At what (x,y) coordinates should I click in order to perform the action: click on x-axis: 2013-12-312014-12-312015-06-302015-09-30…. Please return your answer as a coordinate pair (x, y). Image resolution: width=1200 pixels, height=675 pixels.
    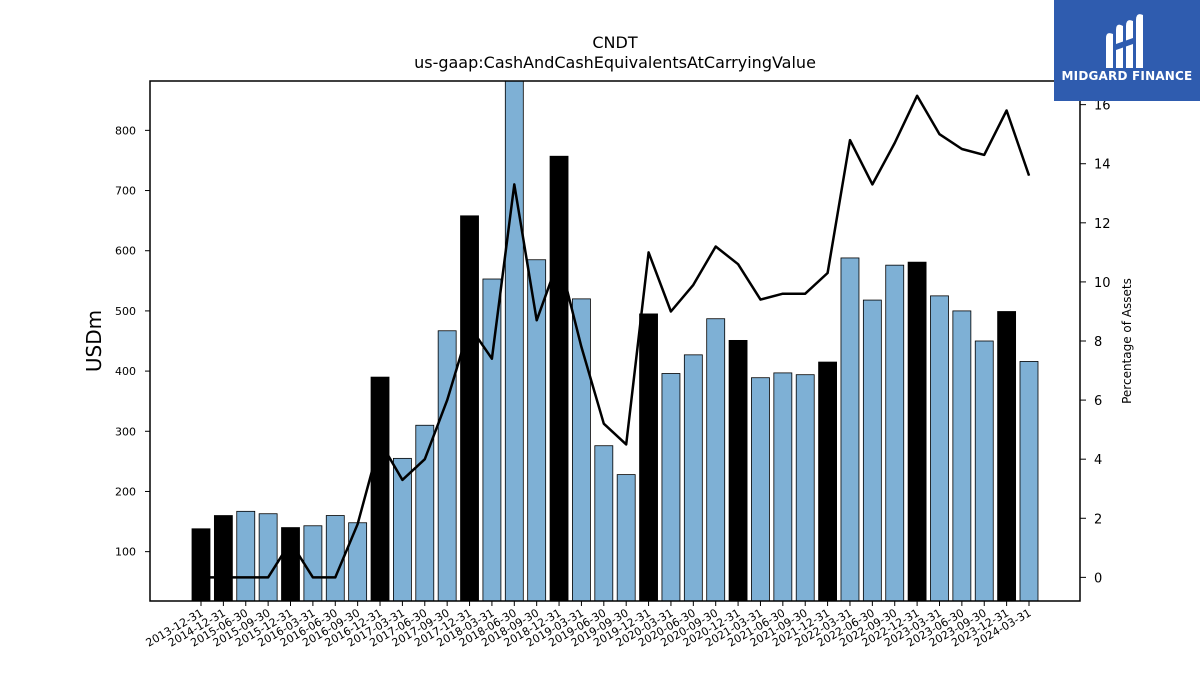
    Looking at the image, I should click on (589, 625).